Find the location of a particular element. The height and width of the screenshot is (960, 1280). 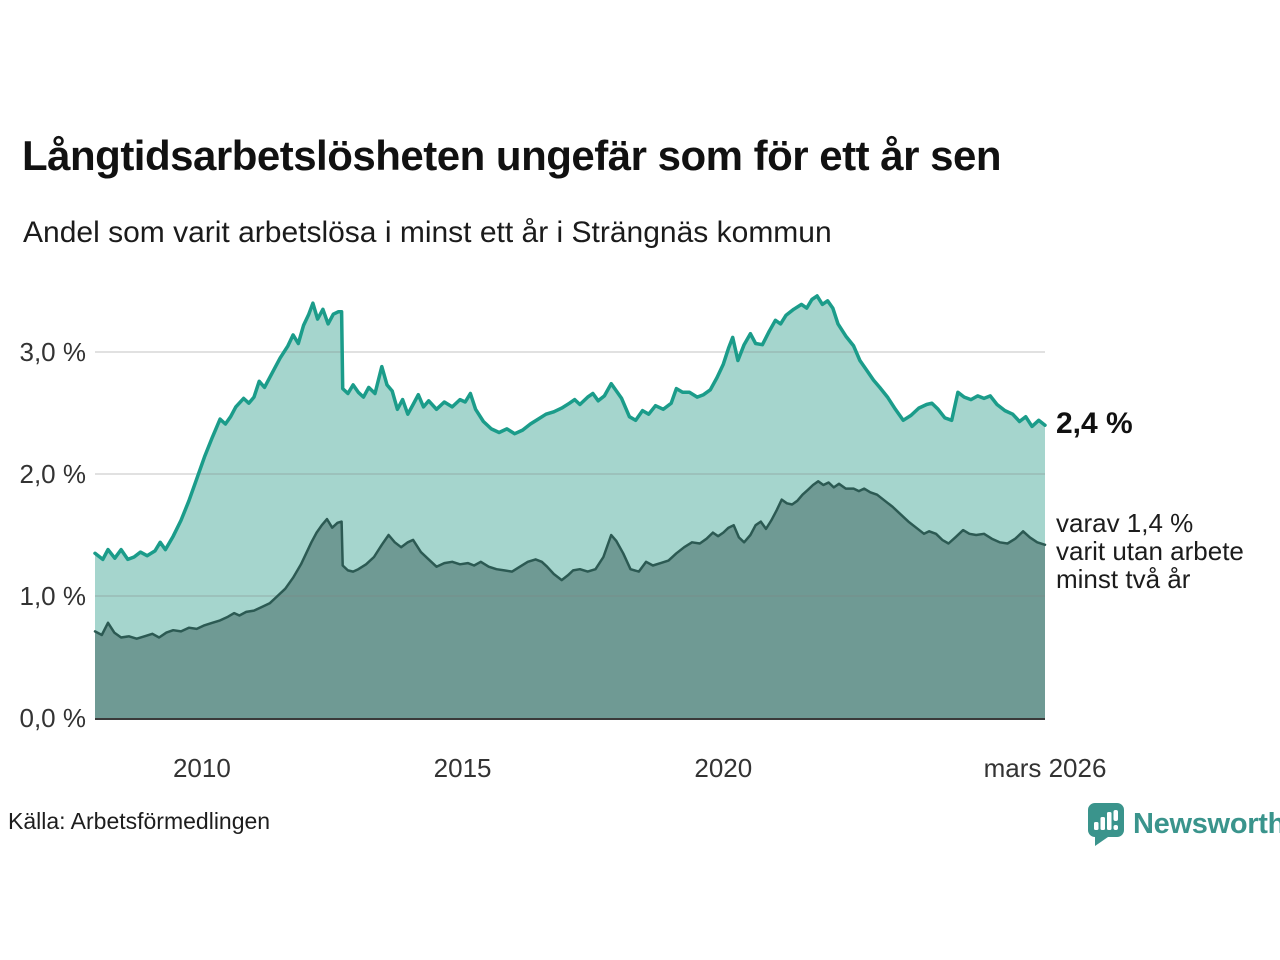

speech-bubble-bar-chart-icon is located at coordinates (1106, 824).